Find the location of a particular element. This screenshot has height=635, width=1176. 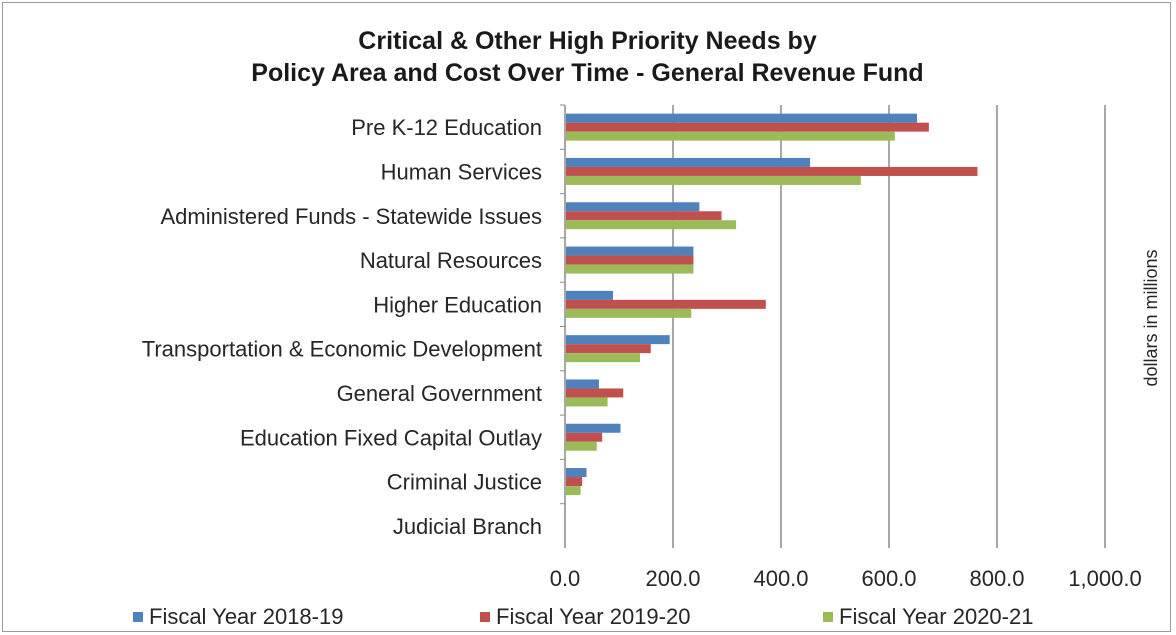

category-label: General Government is located at coordinates (439, 393).